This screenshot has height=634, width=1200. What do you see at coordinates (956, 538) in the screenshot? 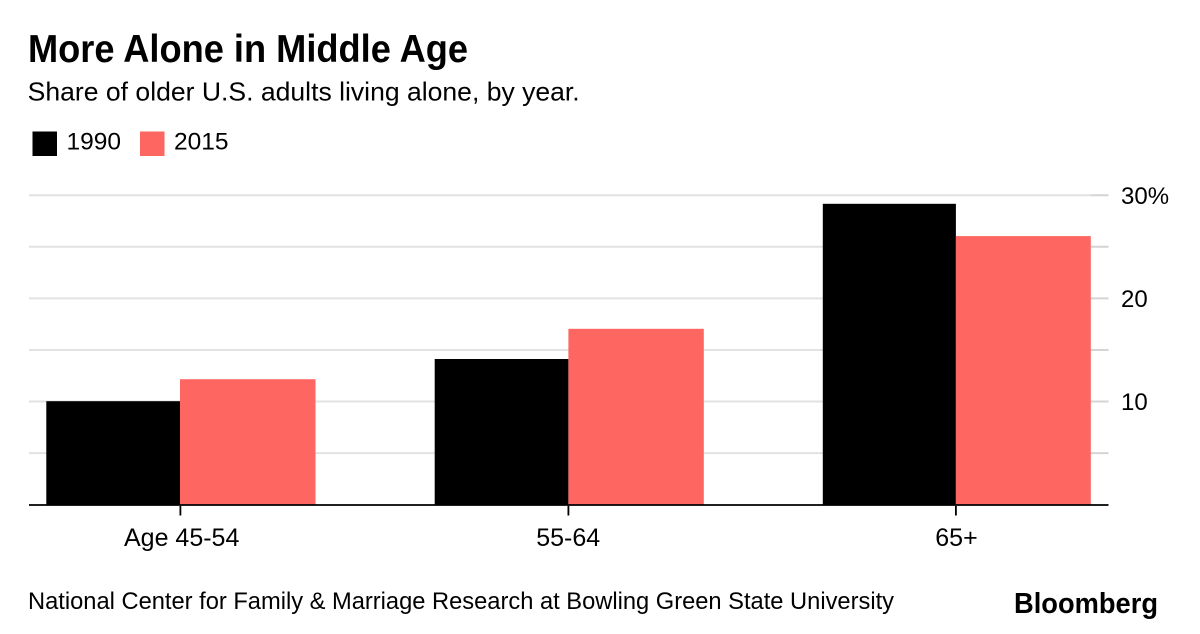
I see `svg-text: 65+` at bounding box center [956, 538].